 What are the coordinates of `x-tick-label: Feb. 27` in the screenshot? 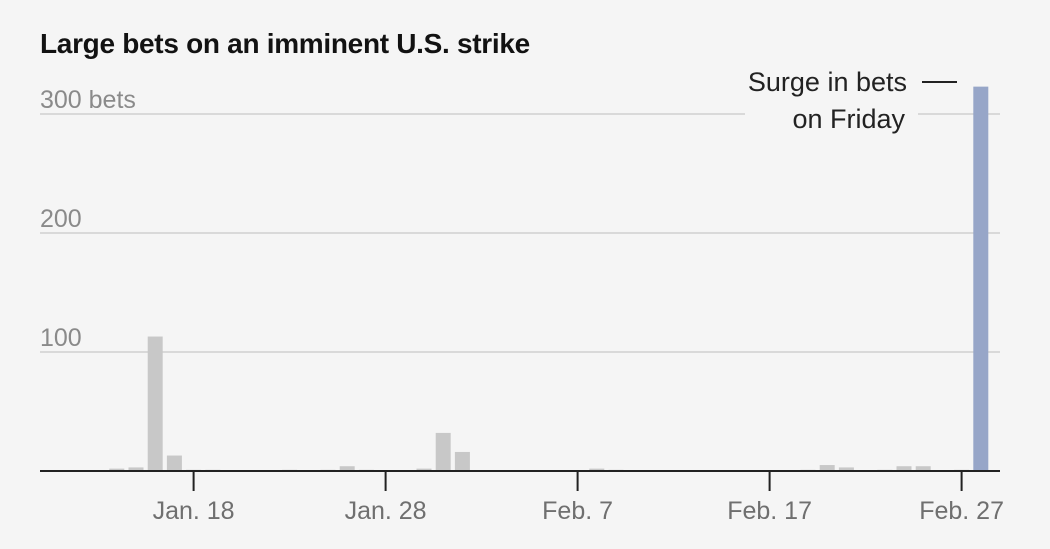 It's located at (961, 511).